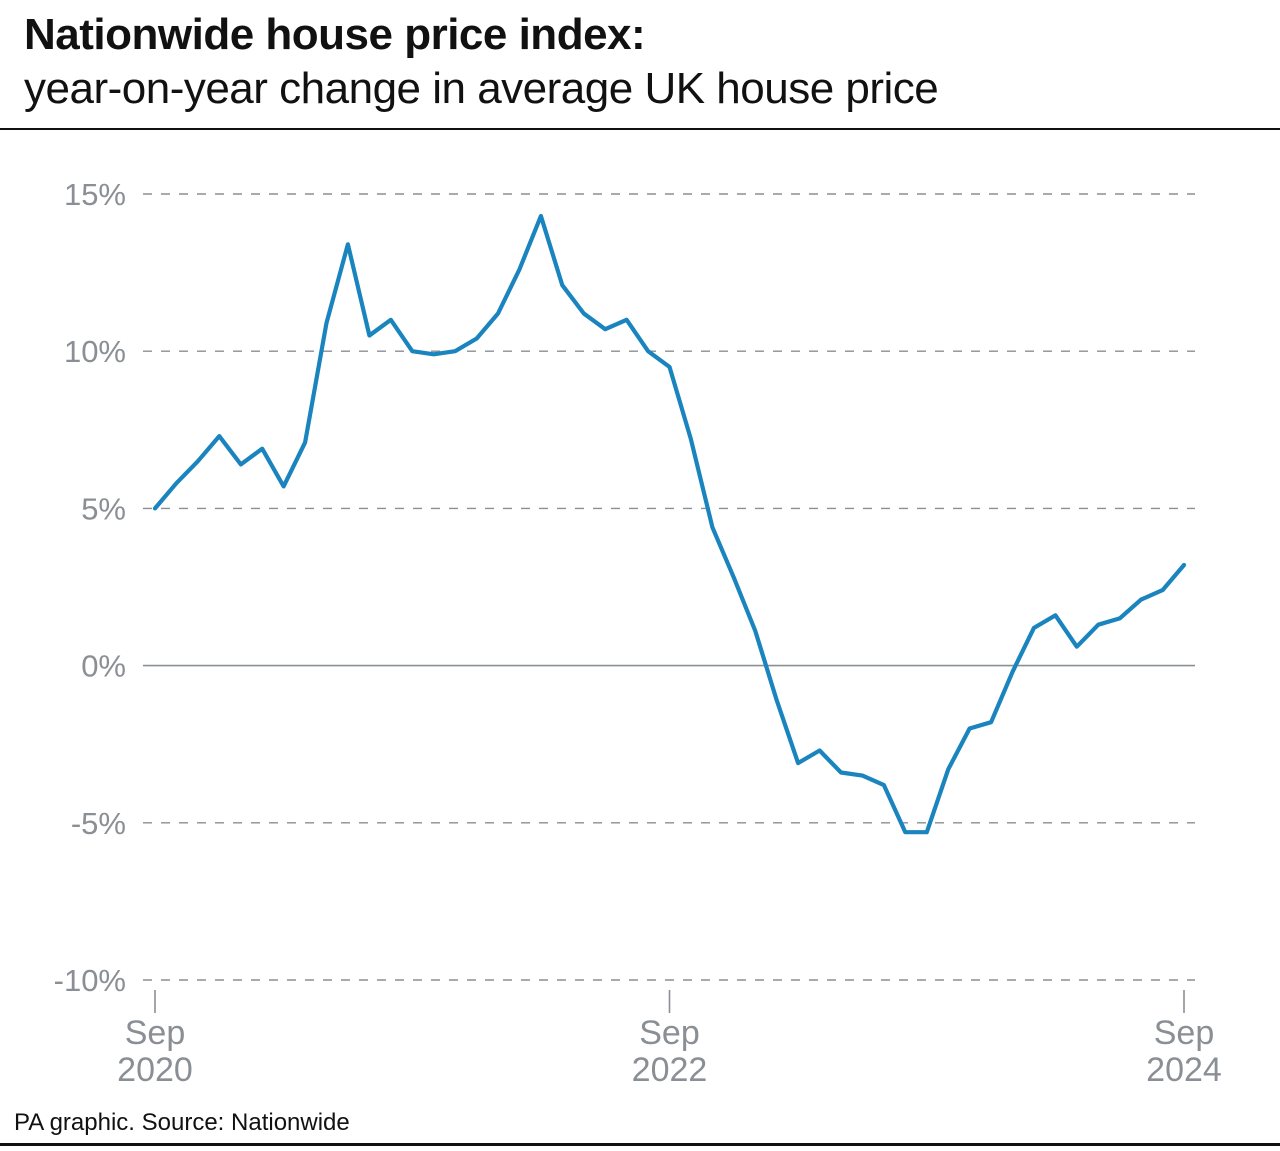 The height and width of the screenshot is (1151, 1280). I want to click on source-note: PA graphic. Source: Nationwide, so click(182, 1122).